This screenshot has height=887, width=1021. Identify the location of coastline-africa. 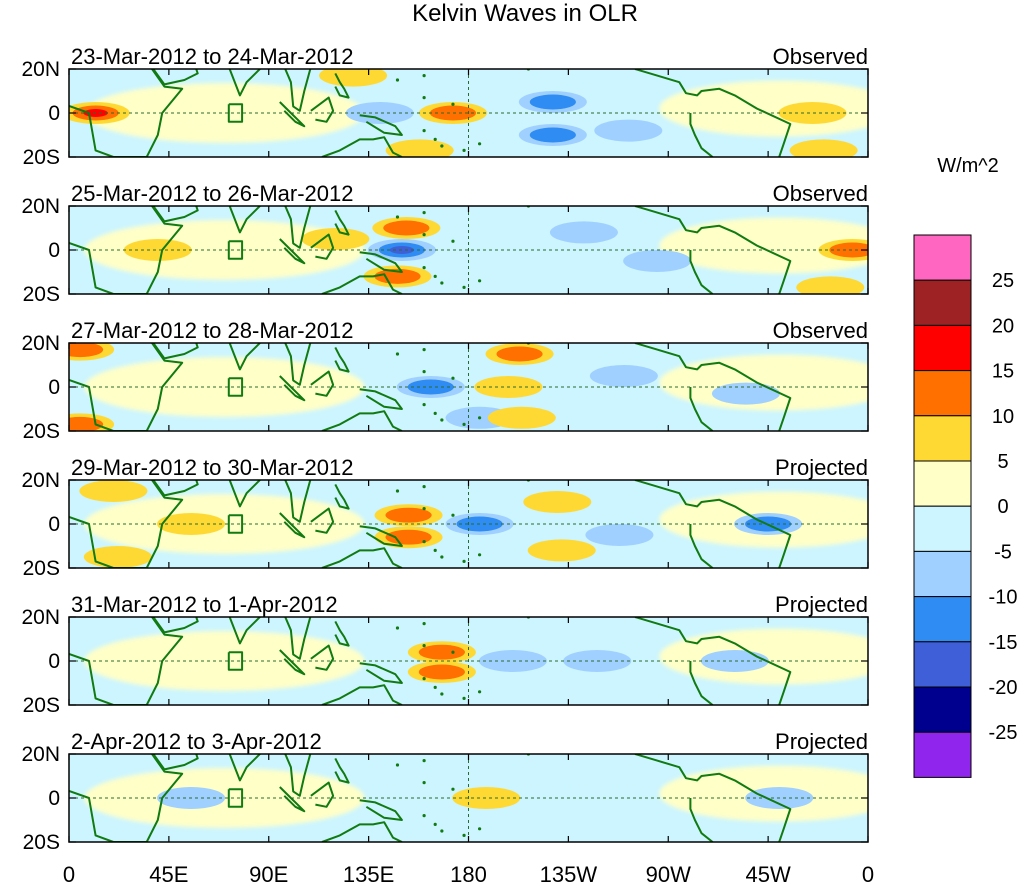
(126, 250).